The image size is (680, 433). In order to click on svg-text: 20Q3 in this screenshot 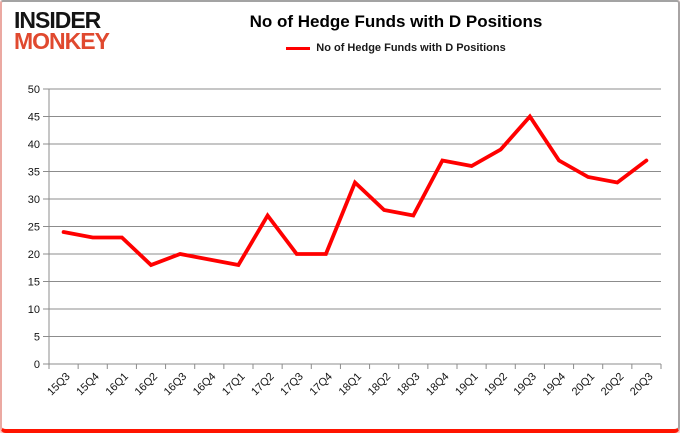, I will do `click(642, 385)`.